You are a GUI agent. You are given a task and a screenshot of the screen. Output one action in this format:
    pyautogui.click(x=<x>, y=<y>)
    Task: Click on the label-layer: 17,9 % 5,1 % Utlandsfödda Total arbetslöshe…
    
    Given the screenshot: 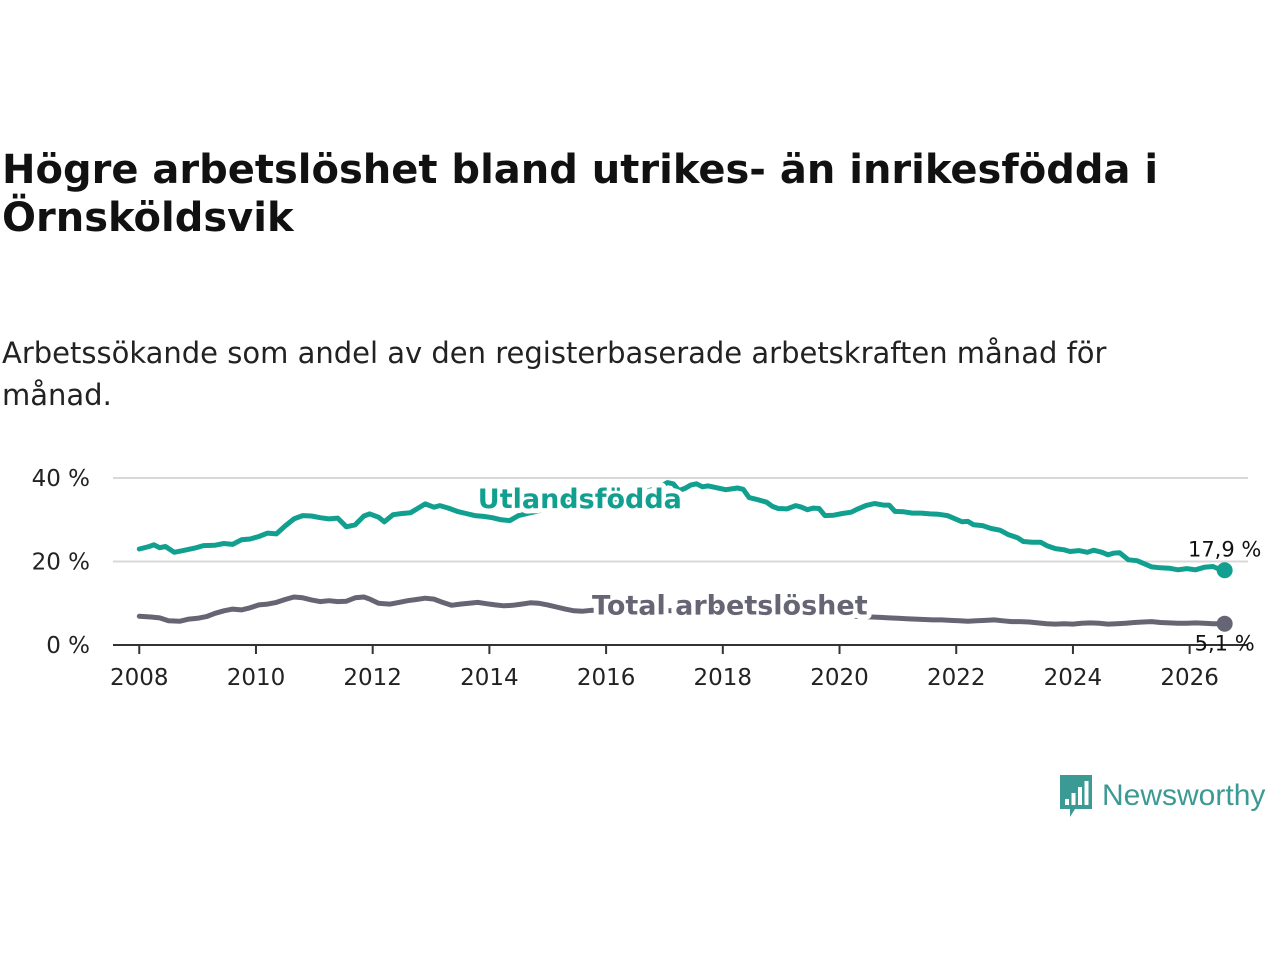 What is the action you would take?
    pyautogui.click(x=867, y=567)
    